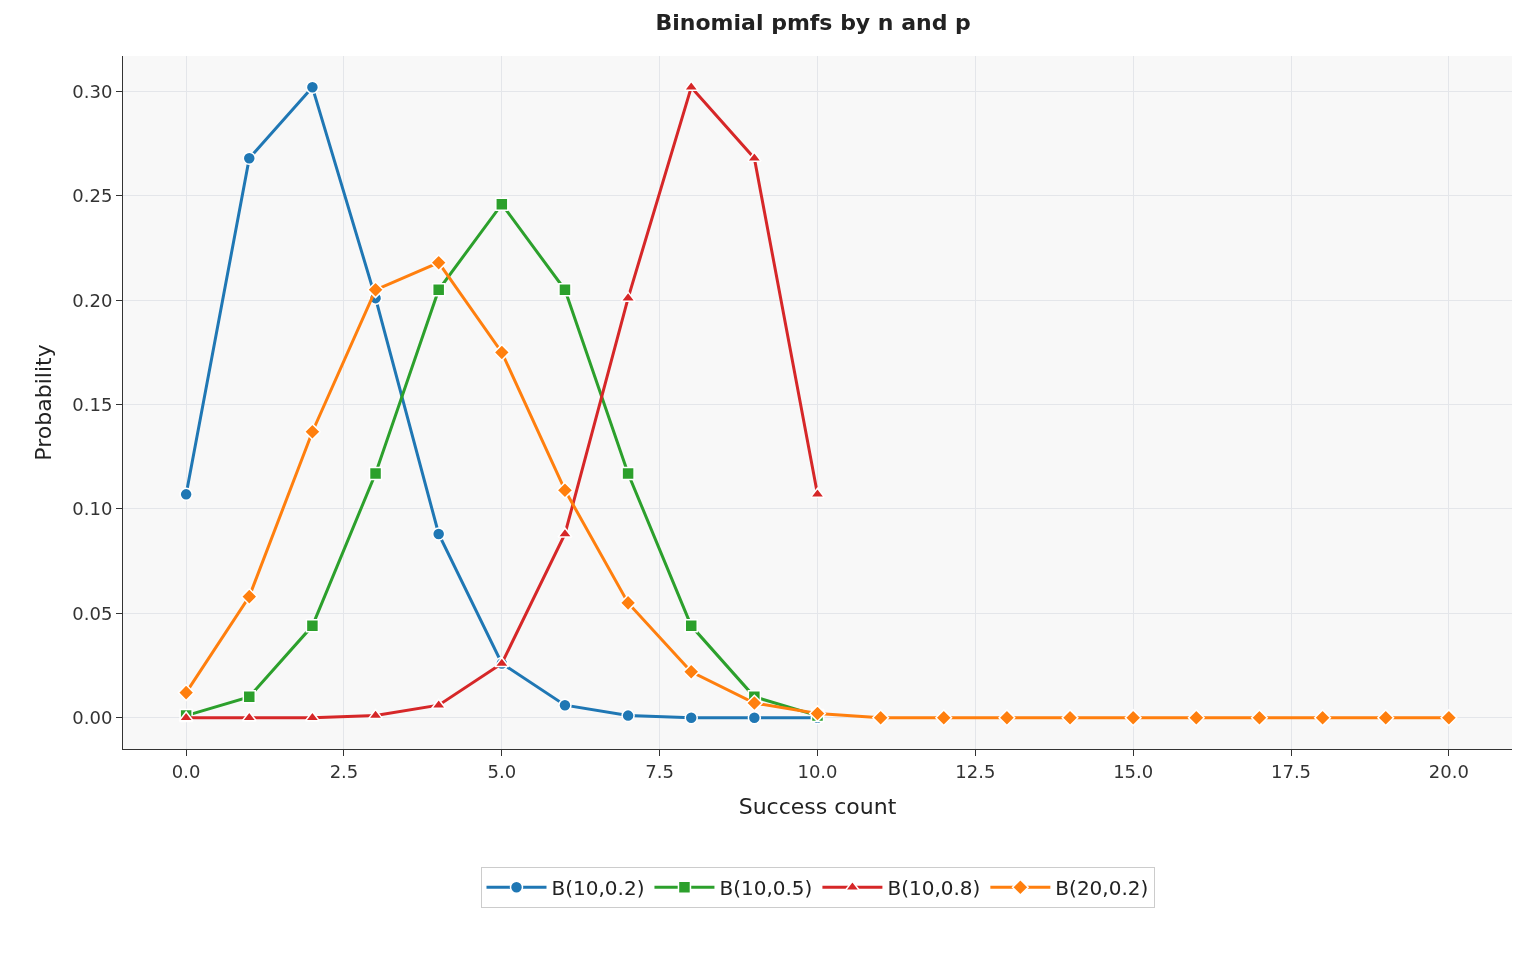  I want to click on x-tick-label: 10.0, so click(817, 771).